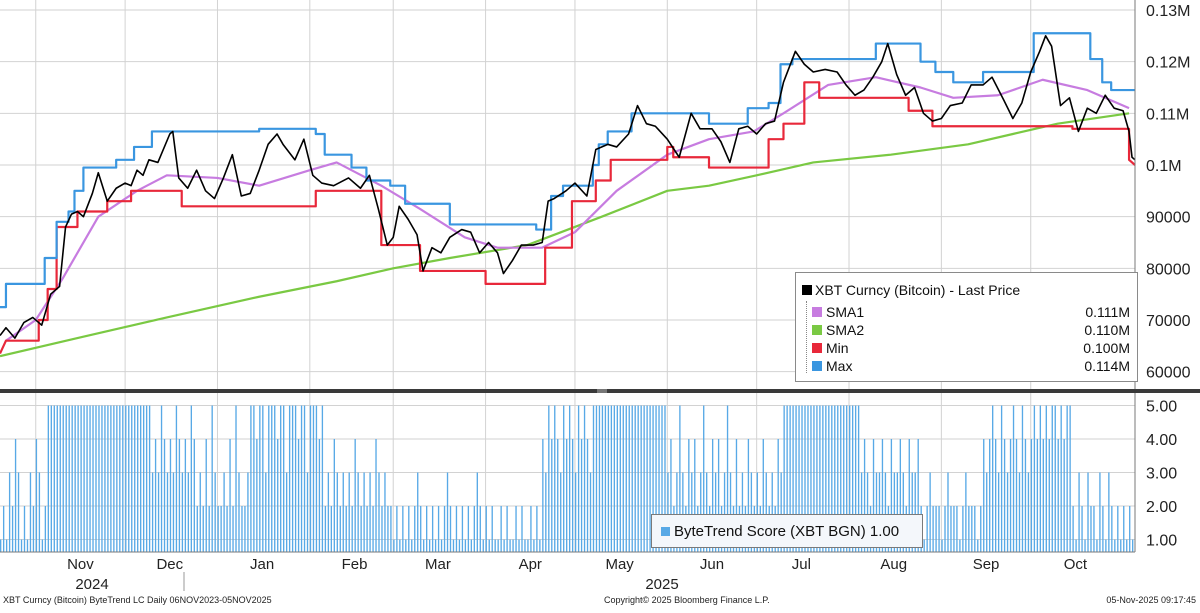 The image size is (1200, 613). Describe the element at coordinates (971, 330) in the screenshot. I see `legend-row-sma2: SMA2 0.110M` at that location.